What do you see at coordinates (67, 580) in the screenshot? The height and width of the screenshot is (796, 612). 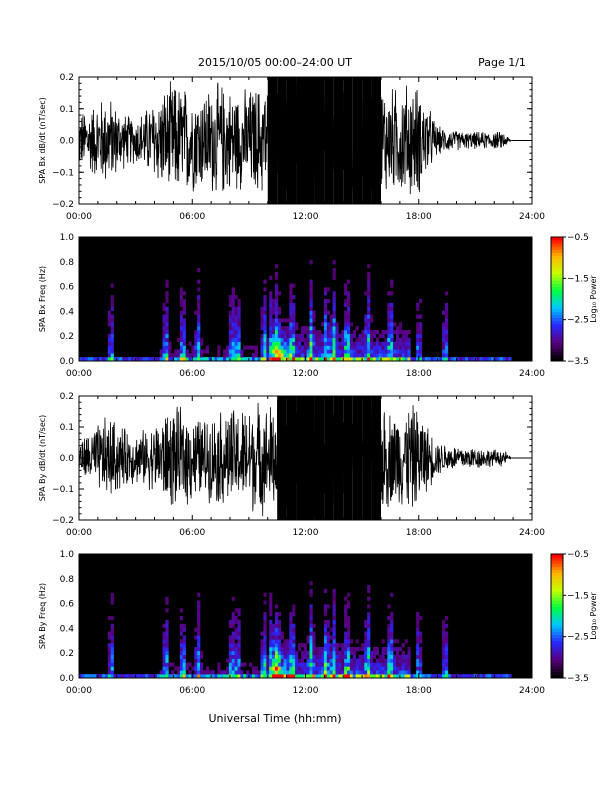 I see `y-tick-label: 0.8` at bounding box center [67, 580].